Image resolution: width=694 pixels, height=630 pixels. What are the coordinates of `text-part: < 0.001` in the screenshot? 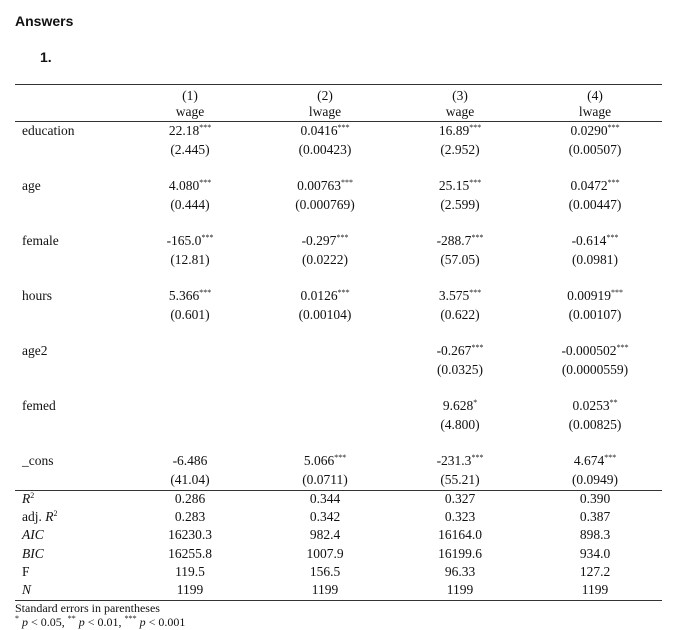 It's located at (165, 622).